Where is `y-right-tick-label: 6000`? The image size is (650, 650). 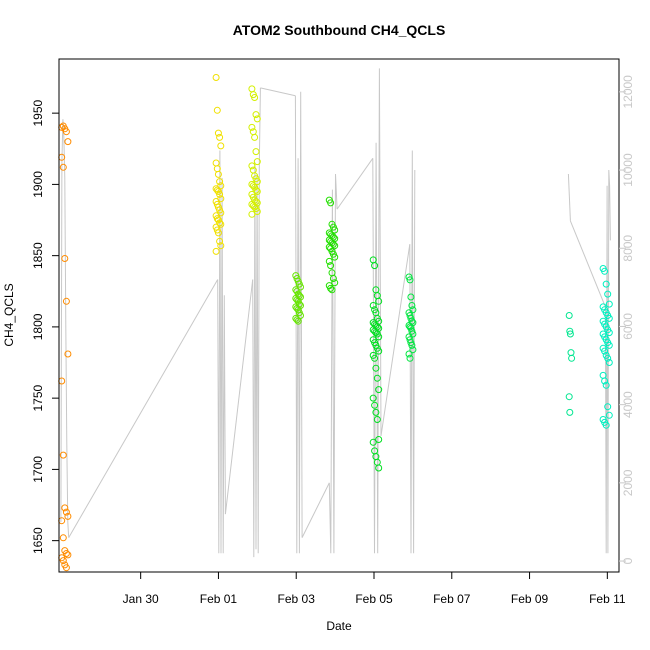 y-right-tick-label: 6000 is located at coordinates (628, 326).